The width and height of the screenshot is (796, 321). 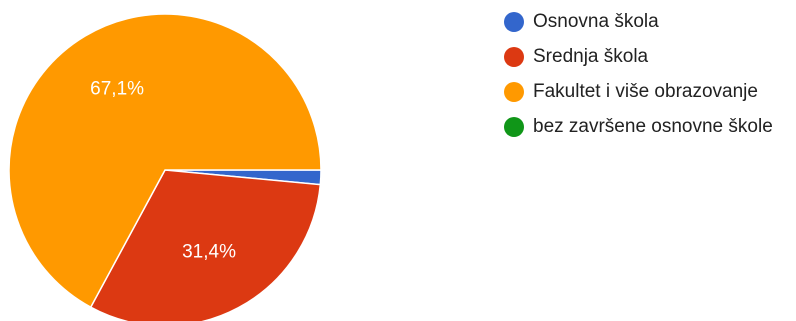 What do you see at coordinates (514, 127) in the screenshot?
I see `legend-swatch-bez-zavrsene` at bounding box center [514, 127].